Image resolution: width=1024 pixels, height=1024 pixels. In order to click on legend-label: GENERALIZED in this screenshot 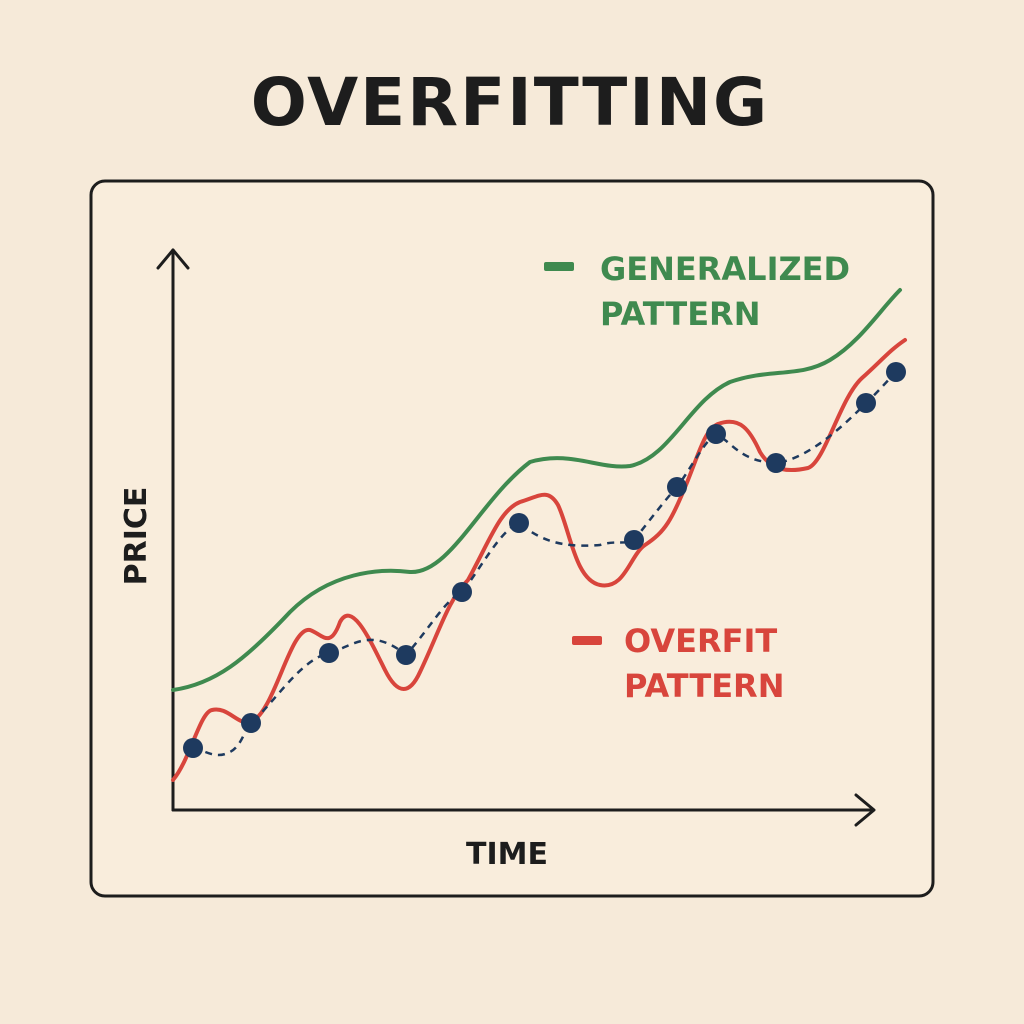, I will do `click(725, 269)`.